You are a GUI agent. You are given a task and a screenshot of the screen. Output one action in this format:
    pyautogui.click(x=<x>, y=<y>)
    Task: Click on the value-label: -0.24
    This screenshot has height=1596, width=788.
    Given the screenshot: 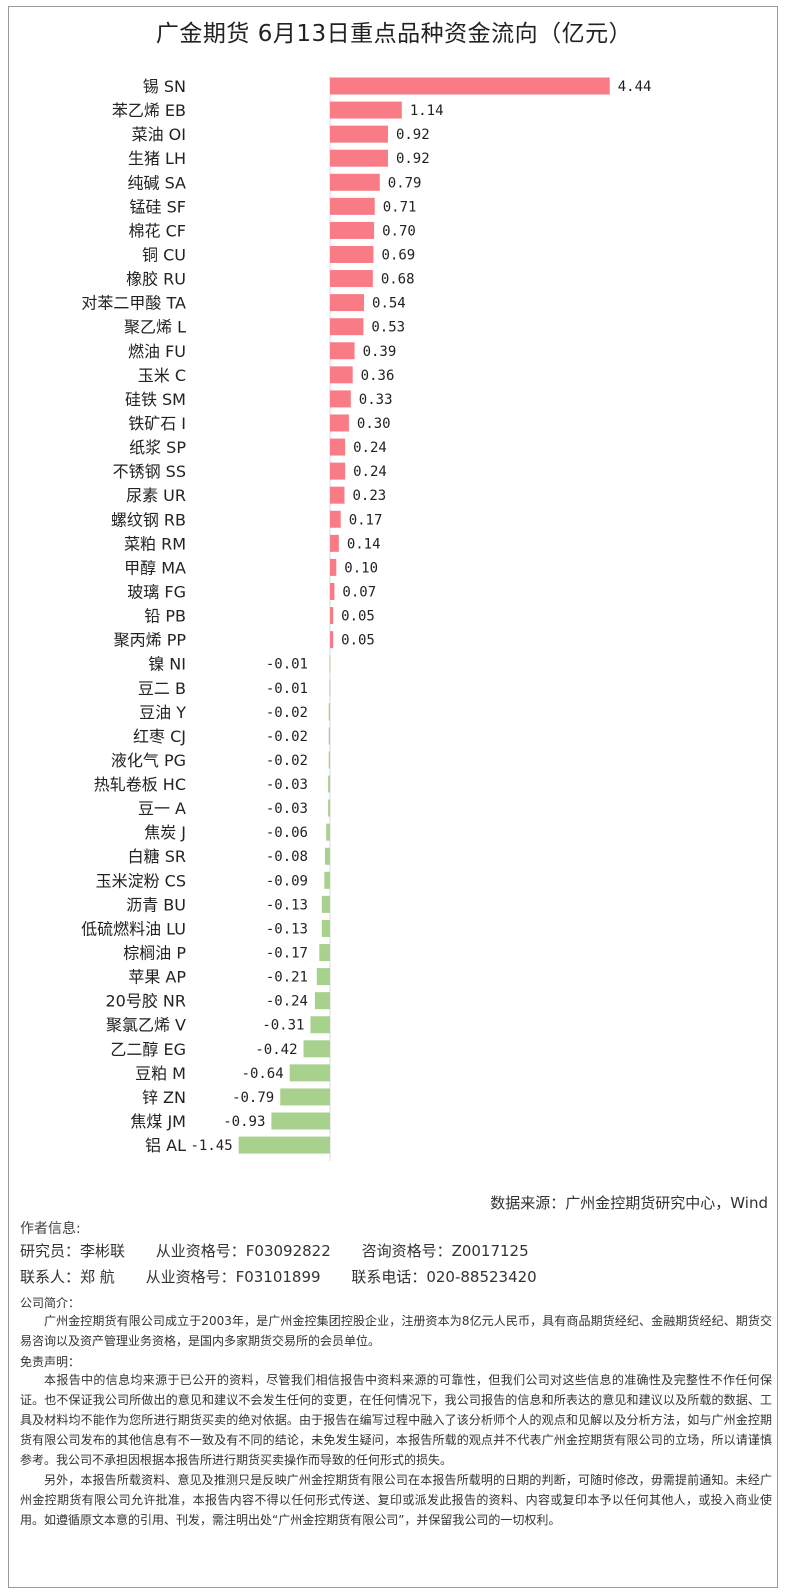 What is the action you would take?
    pyautogui.click(x=287, y=1002)
    